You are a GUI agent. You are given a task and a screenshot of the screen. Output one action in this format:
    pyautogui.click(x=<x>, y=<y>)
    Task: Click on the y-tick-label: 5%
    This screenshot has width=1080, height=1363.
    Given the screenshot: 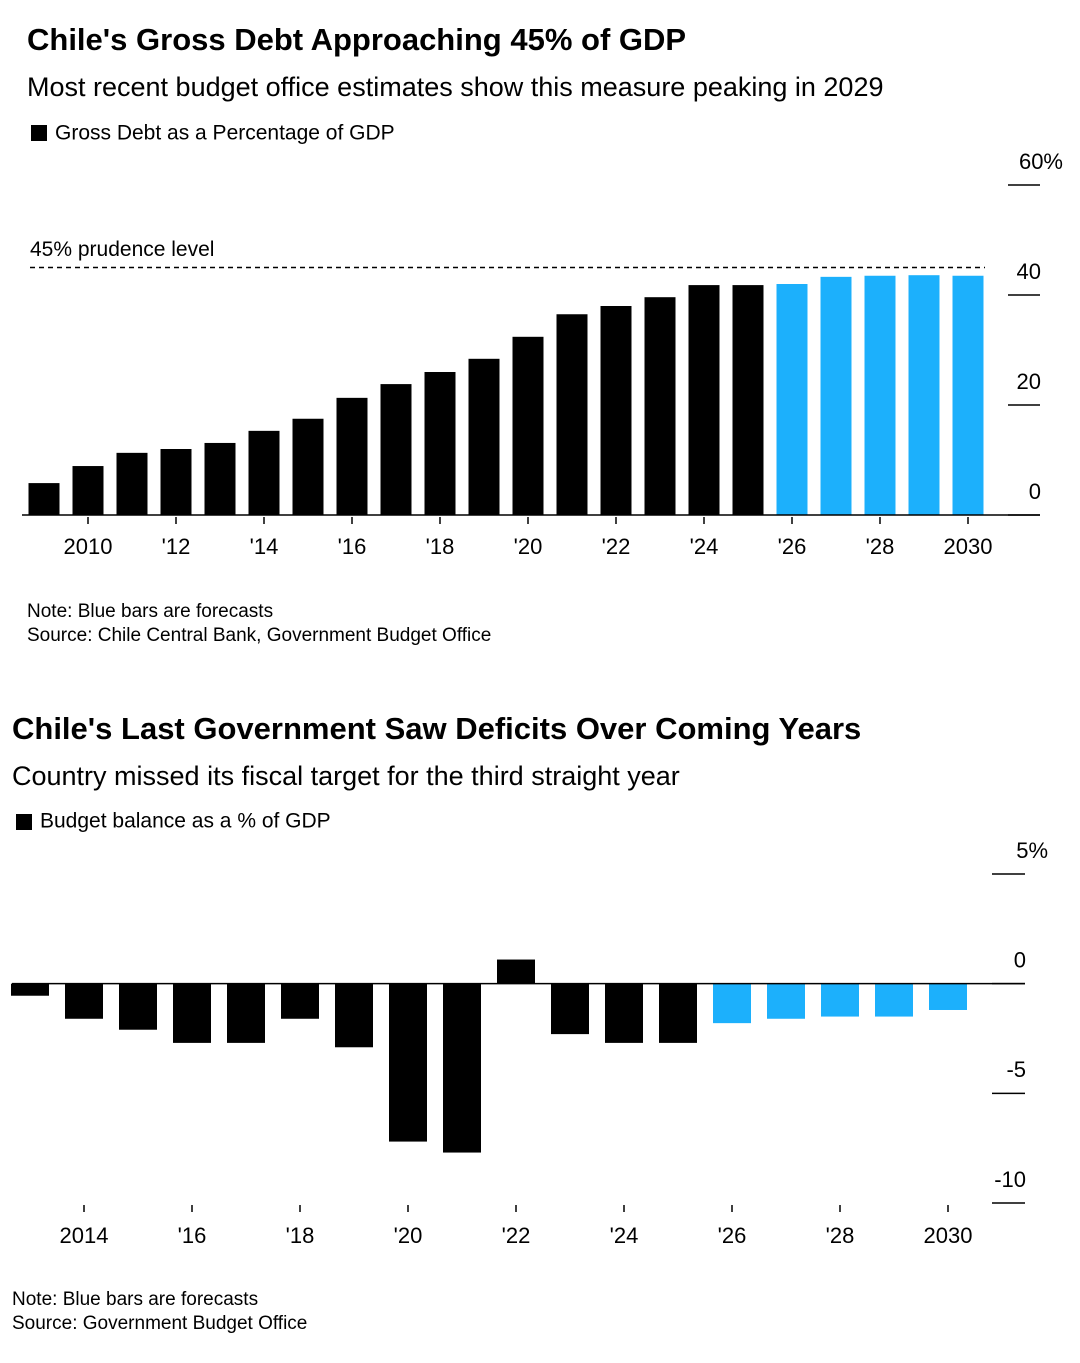 What is the action you would take?
    pyautogui.click(x=1032, y=850)
    